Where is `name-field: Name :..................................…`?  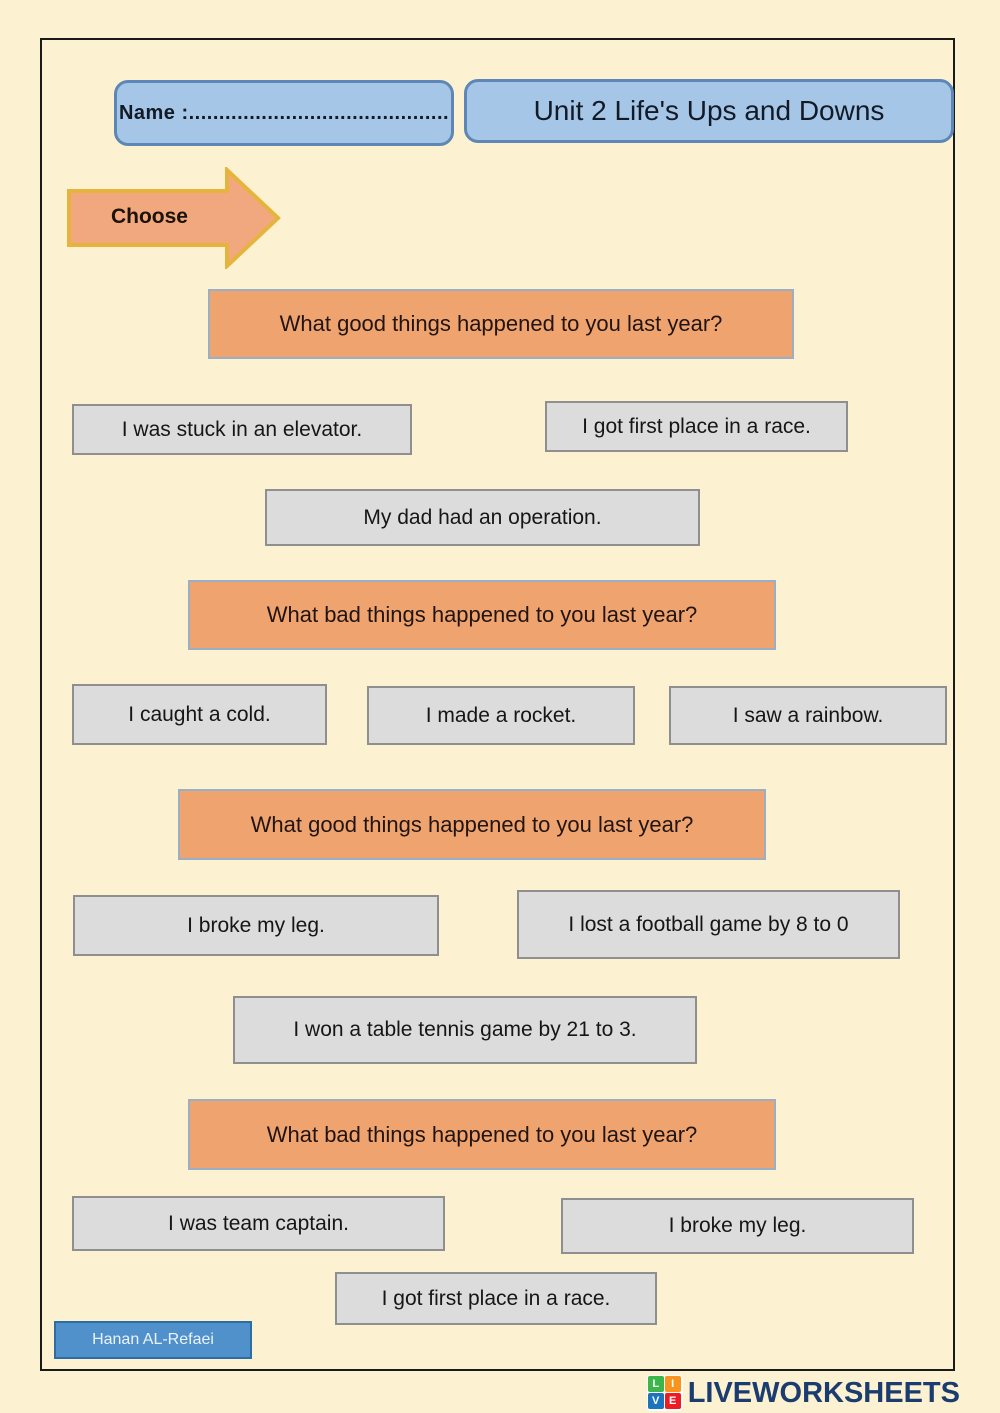
name-field: Name :..................................… is located at coordinates (284, 113).